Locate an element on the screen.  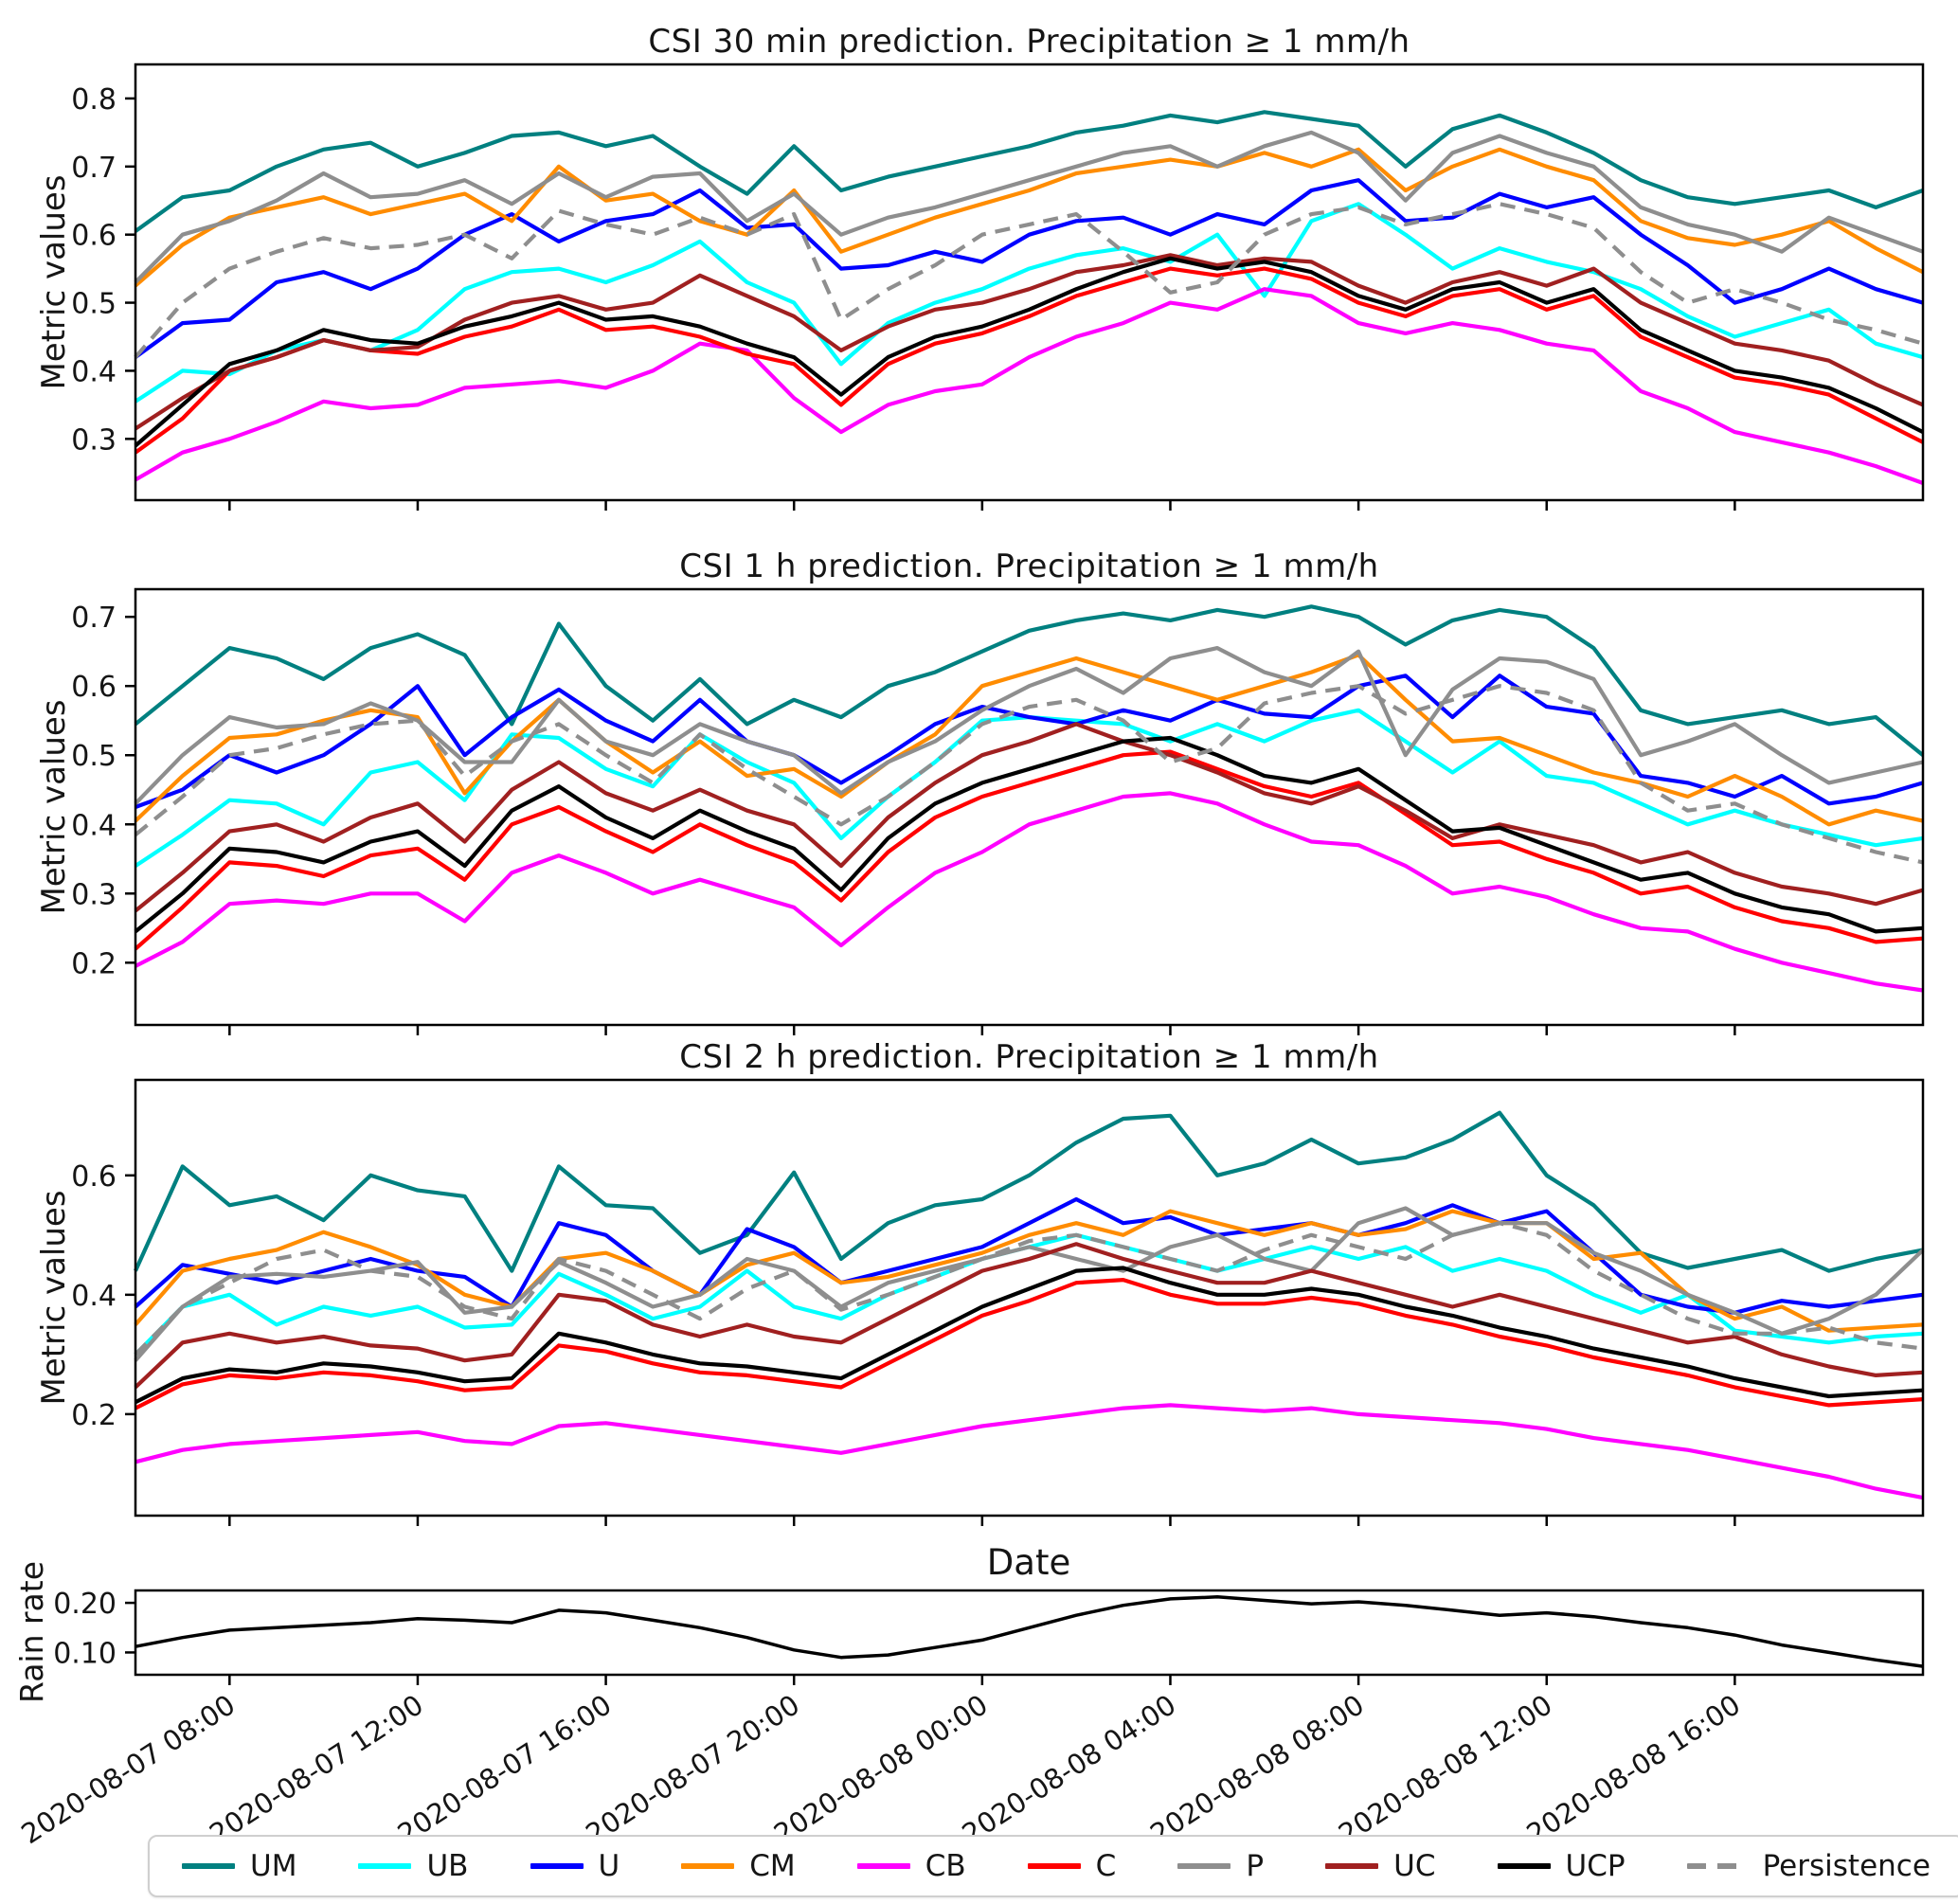
legend-item-u: U is located at coordinates (575, 1866).